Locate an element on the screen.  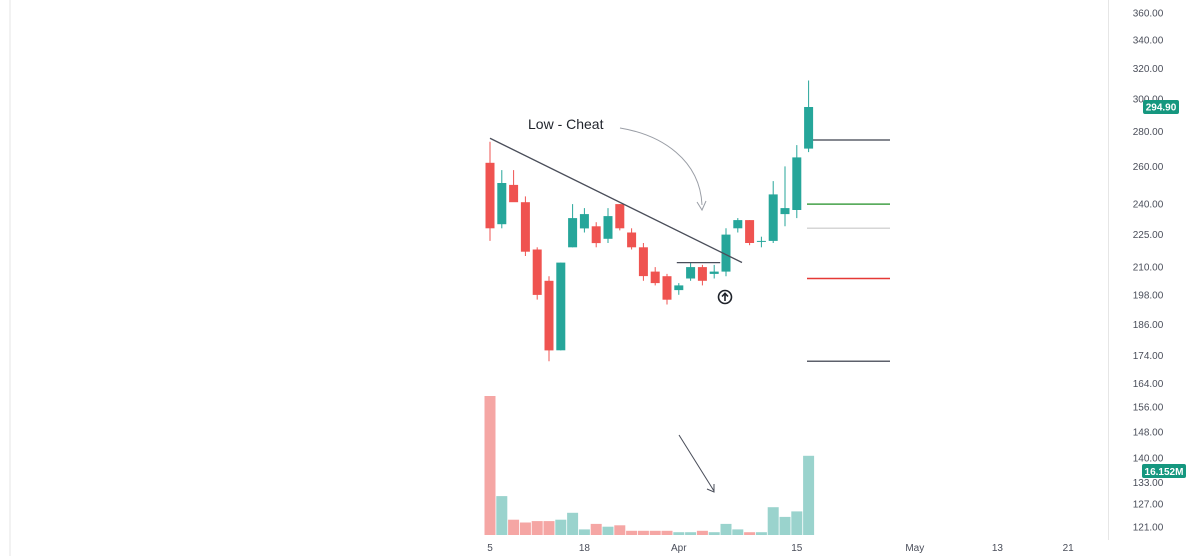
price-tick-label: 340.00 is located at coordinates (1148, 40).